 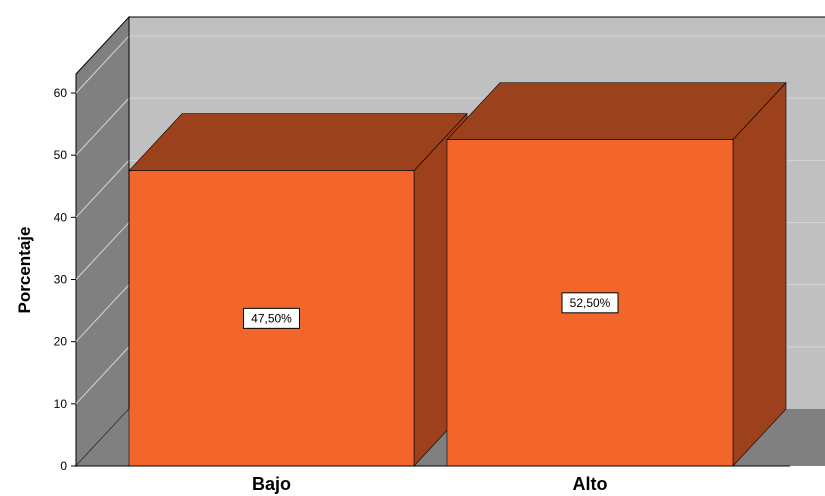 What do you see at coordinates (61, 342) in the screenshot?
I see `y-tick-label: 20` at bounding box center [61, 342].